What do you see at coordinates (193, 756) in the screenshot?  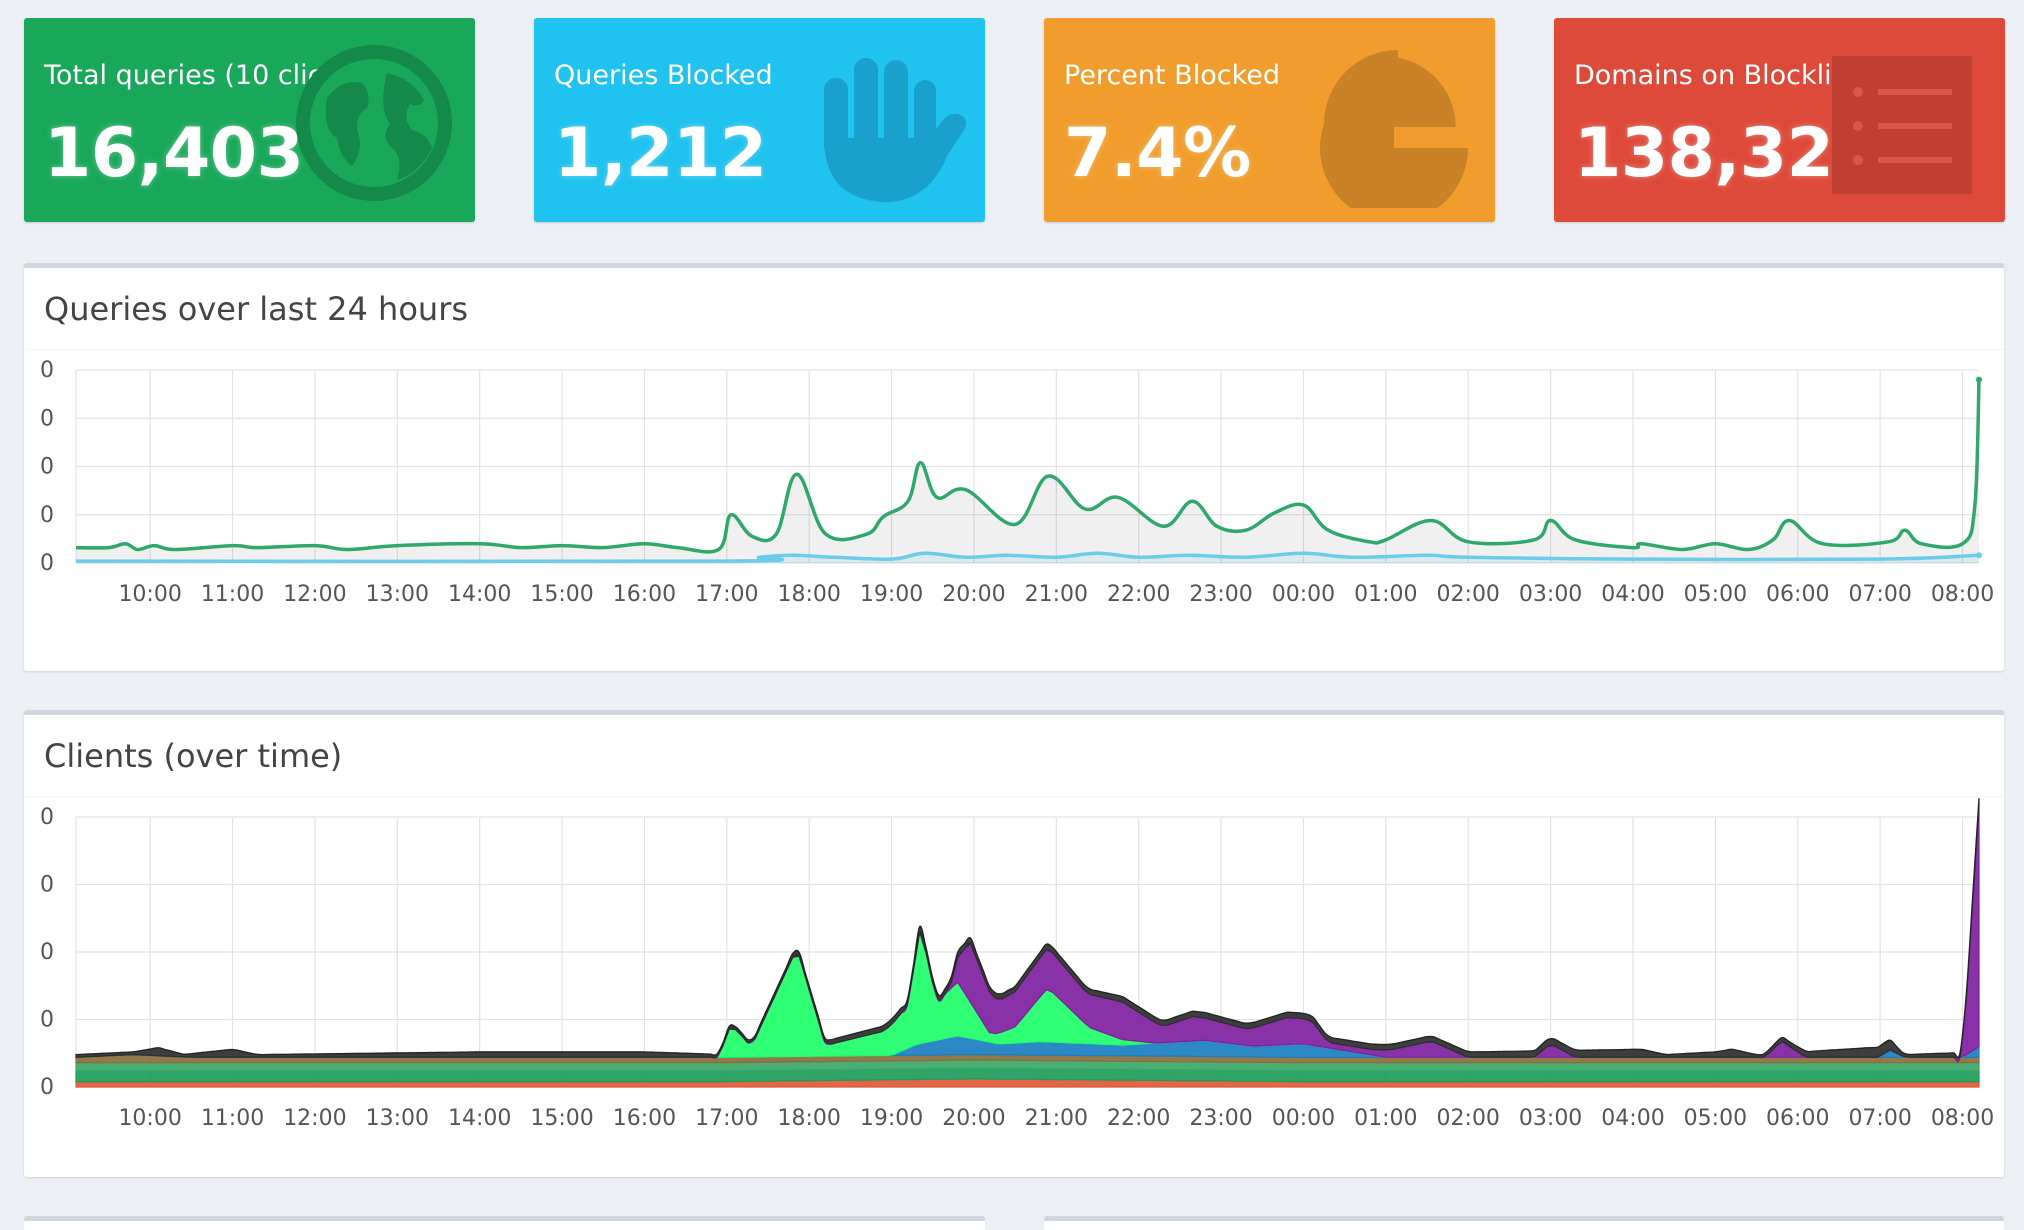 I see `clients-panel-title: Clients (over time)` at bounding box center [193, 756].